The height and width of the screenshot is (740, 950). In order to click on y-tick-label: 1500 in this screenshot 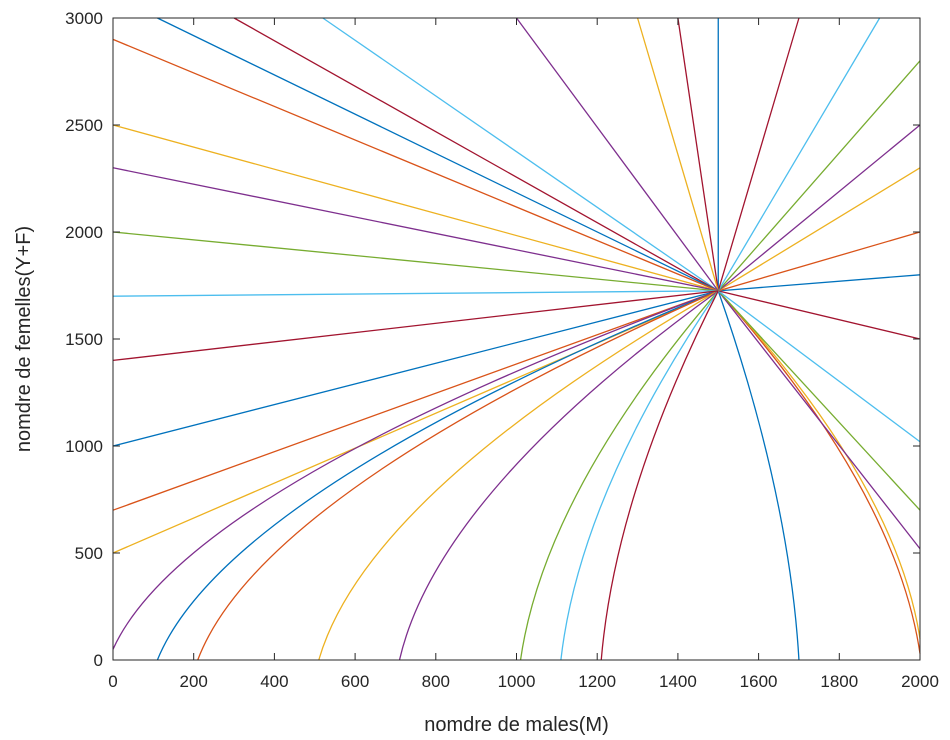, I will do `click(84, 339)`.